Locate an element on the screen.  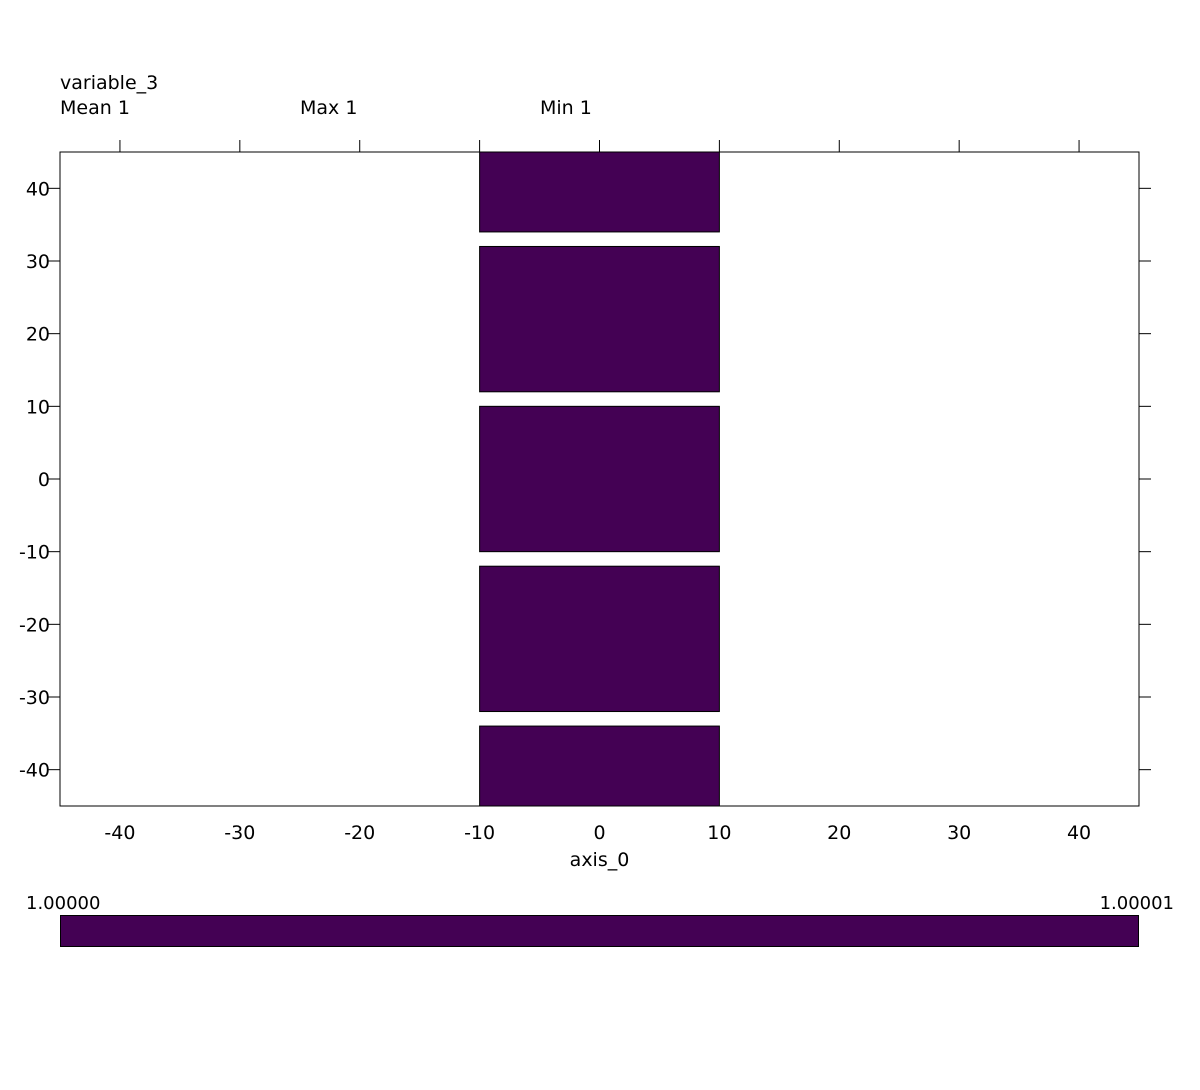
x-tick-label: 40 is located at coordinates (1079, 833).